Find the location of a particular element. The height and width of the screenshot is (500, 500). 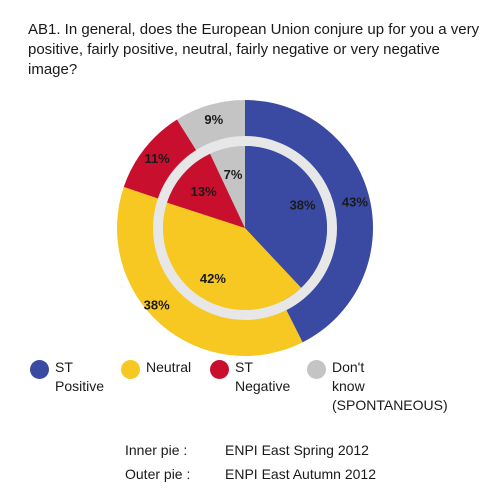

legend-item-st-positive: ST Positive is located at coordinates (67, 377).